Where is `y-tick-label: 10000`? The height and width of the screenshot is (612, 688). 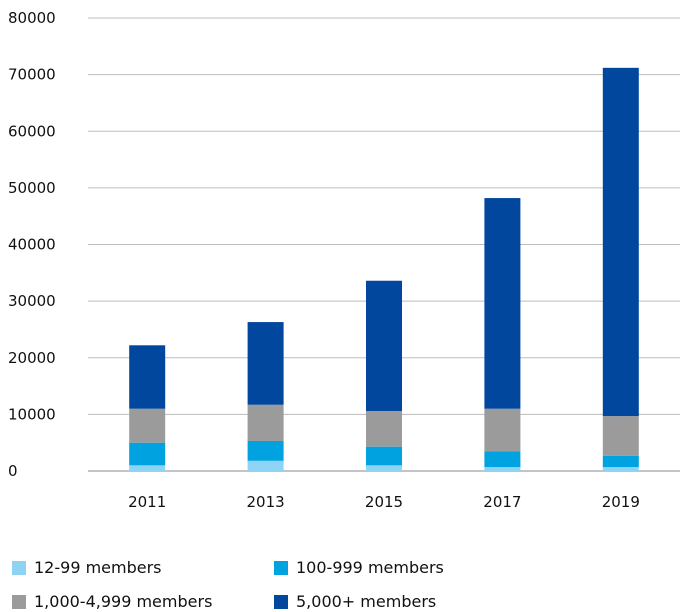 y-tick-label: 10000 is located at coordinates (32, 414).